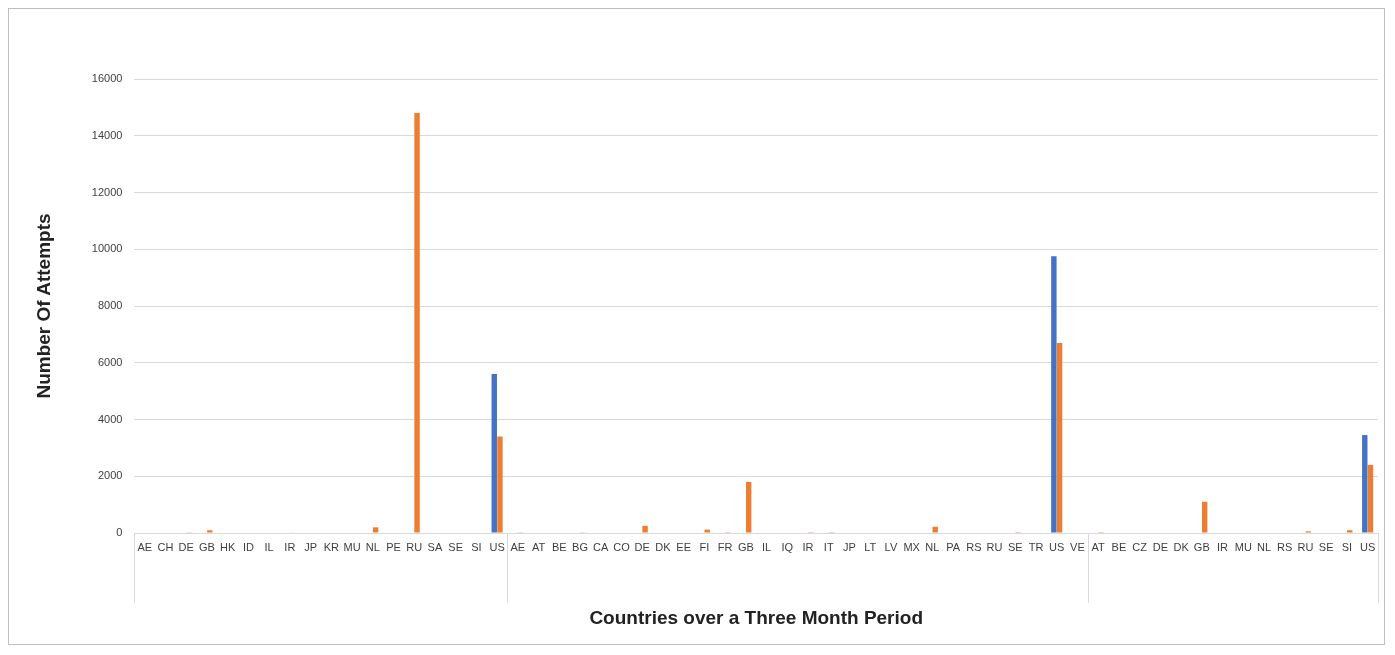 The width and height of the screenshot is (1395, 655). Describe the element at coordinates (891, 546) in the screenshot. I see `x-tick-label: LV` at that location.